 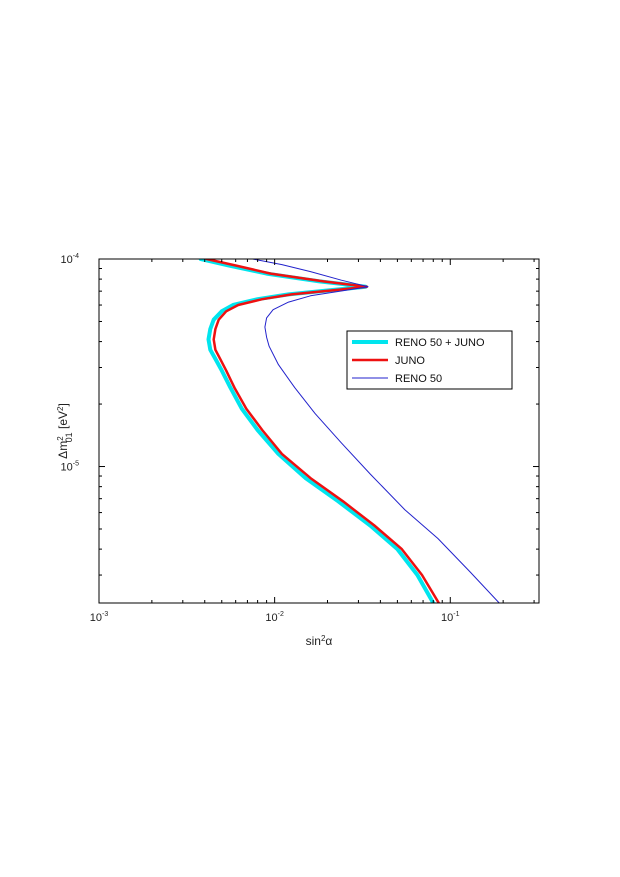 What do you see at coordinates (274, 617) in the screenshot?
I see `x-tick-label-1: 10⁻²` at bounding box center [274, 617].